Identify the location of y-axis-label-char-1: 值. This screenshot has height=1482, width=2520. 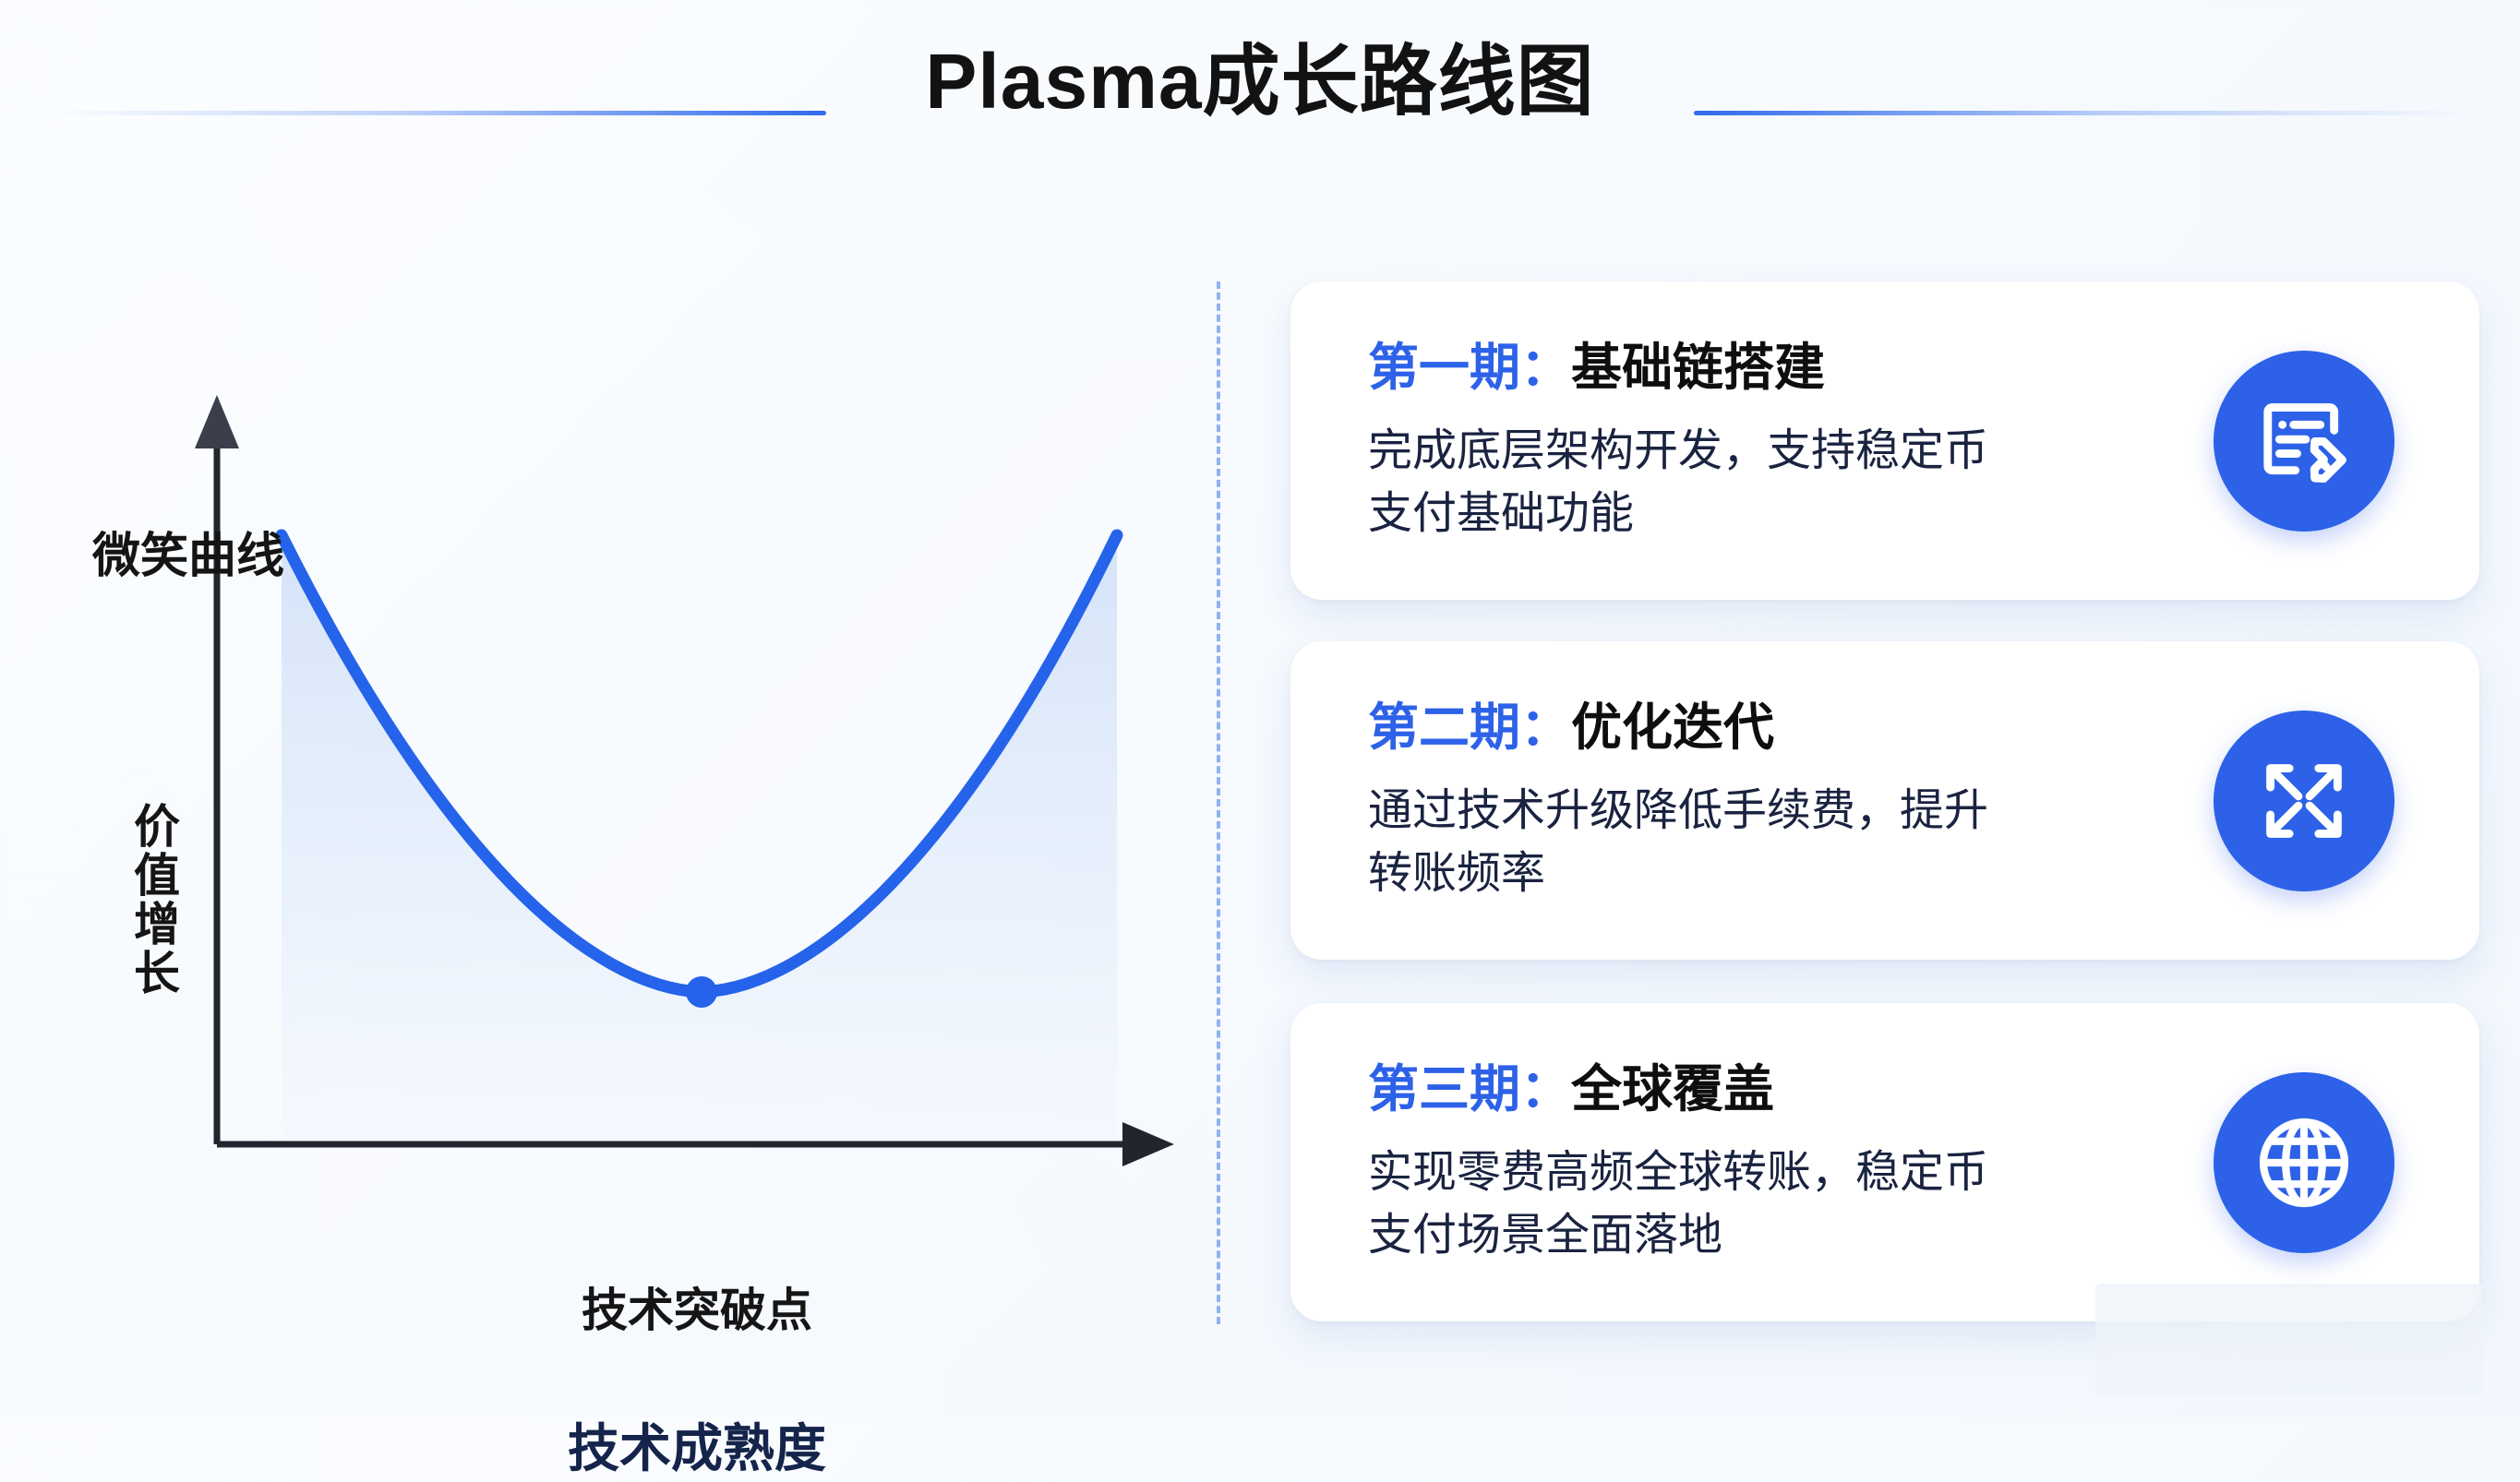
(157, 876).